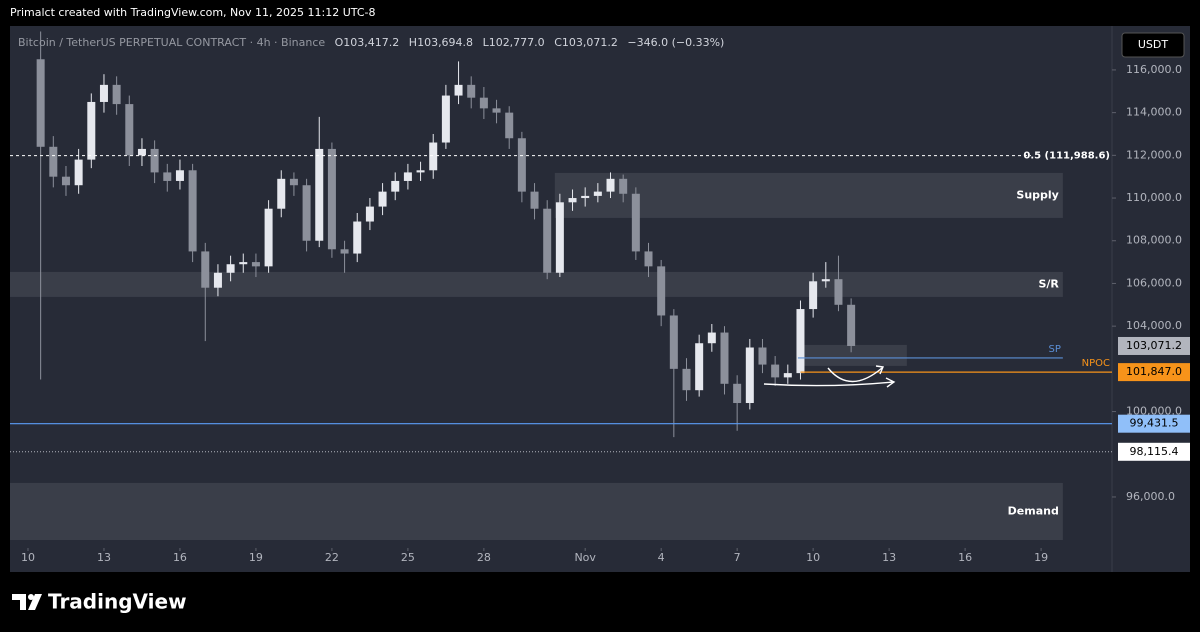 This screenshot has width=1200, height=632. I want to click on ohlc: −346.0 (−0.33%), so click(676, 42).